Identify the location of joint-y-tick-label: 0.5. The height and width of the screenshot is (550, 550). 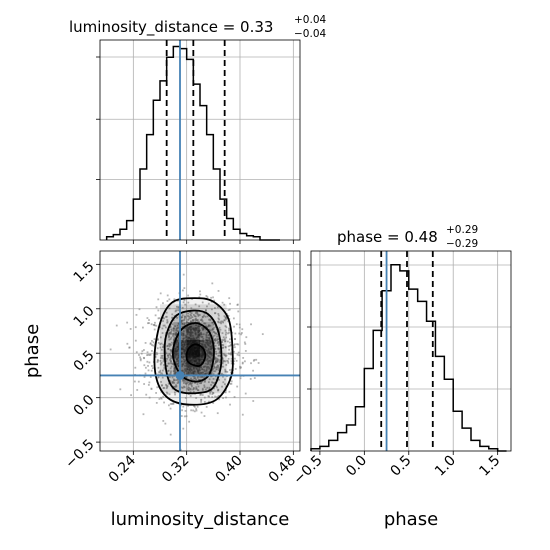
(84, 361).